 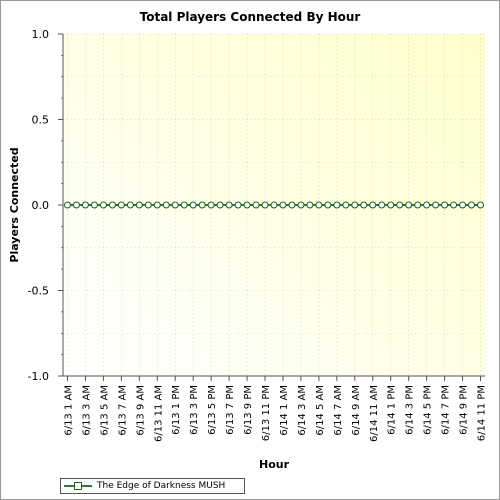 I want to click on x-tick-label: 6/13 11 AM, so click(x=158, y=413).